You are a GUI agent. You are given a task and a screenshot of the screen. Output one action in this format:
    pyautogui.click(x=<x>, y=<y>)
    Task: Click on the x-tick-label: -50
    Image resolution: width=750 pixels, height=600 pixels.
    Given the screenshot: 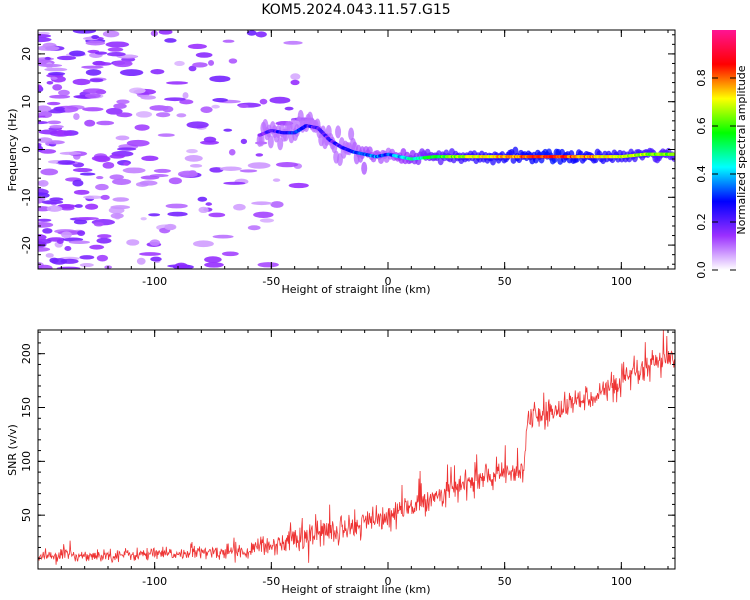 What is the action you would take?
    pyautogui.click(x=271, y=281)
    